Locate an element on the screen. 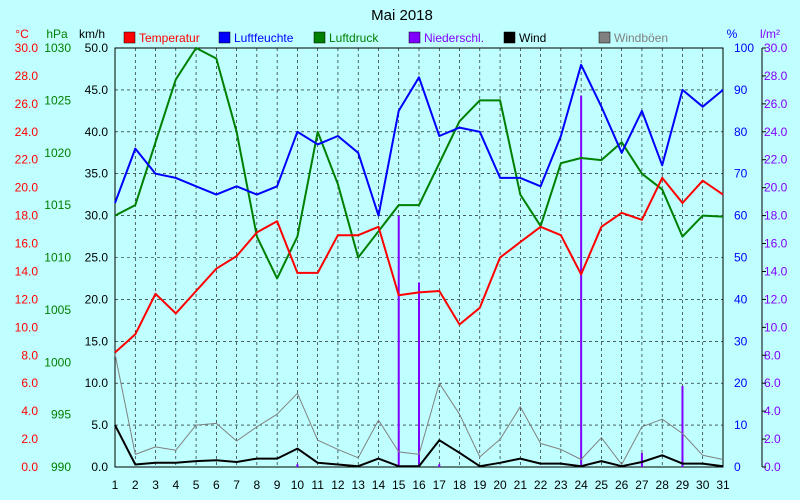  y-tick-label-wind: 0.0 is located at coordinates (99, 467).